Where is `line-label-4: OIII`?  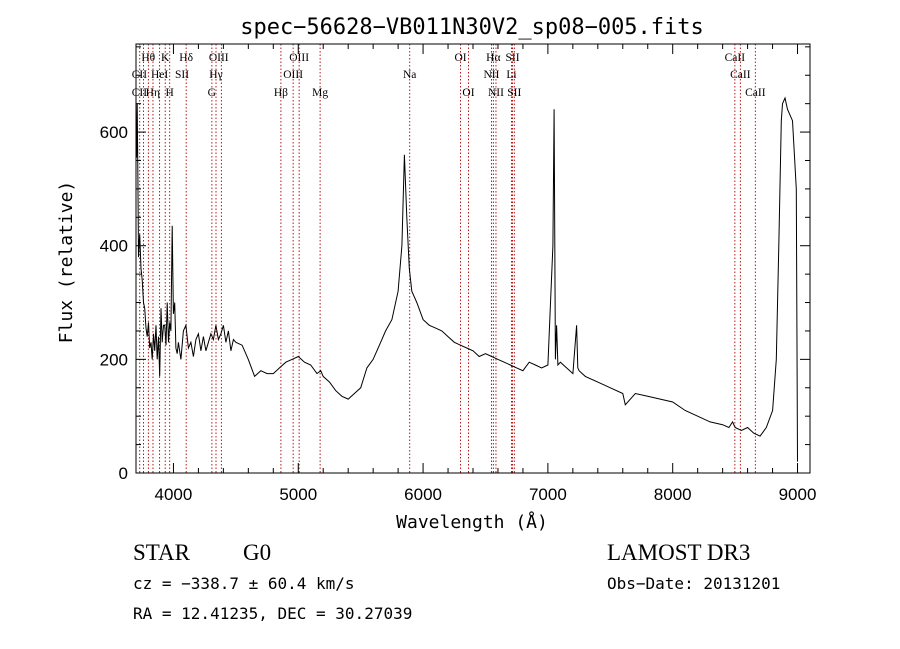 line-label-4: OIII is located at coordinates (299, 58).